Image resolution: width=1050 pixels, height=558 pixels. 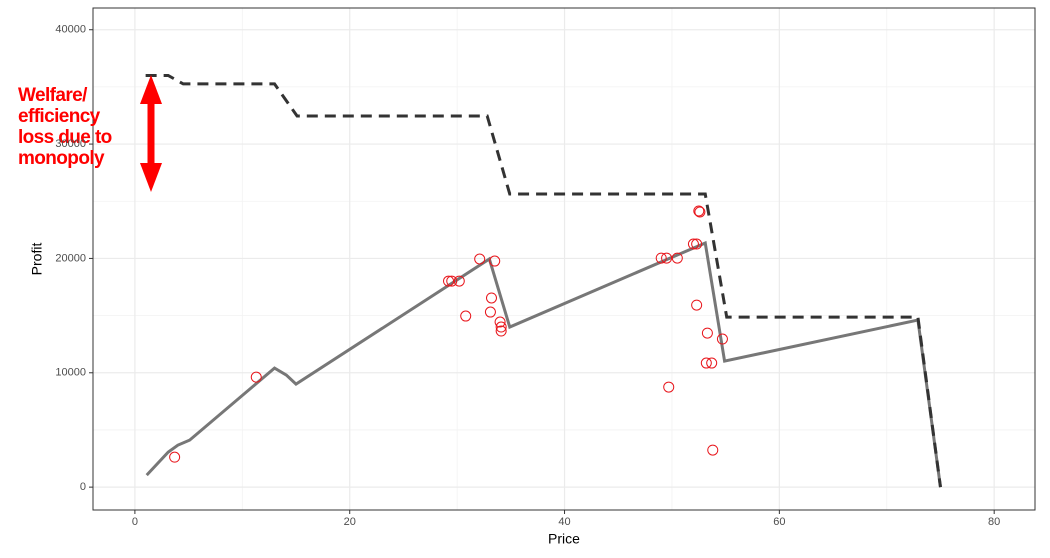 I want to click on annotation: loss due to, so click(x=65, y=137).